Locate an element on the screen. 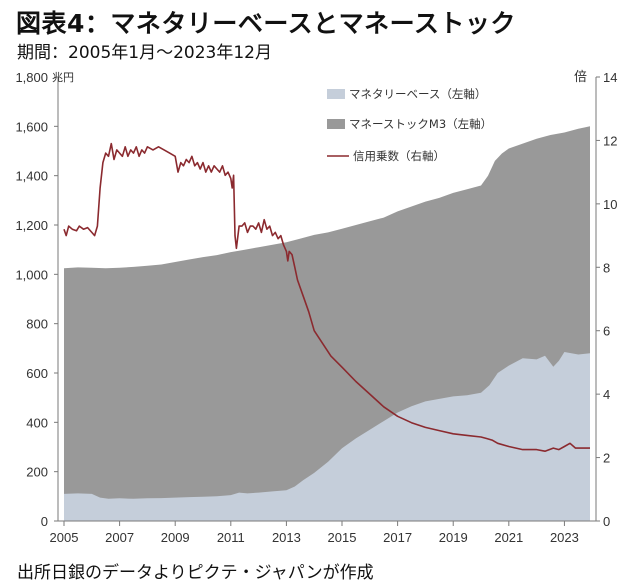 The width and height of the screenshot is (633, 588). right-tick-label: 8 is located at coordinates (606, 267).